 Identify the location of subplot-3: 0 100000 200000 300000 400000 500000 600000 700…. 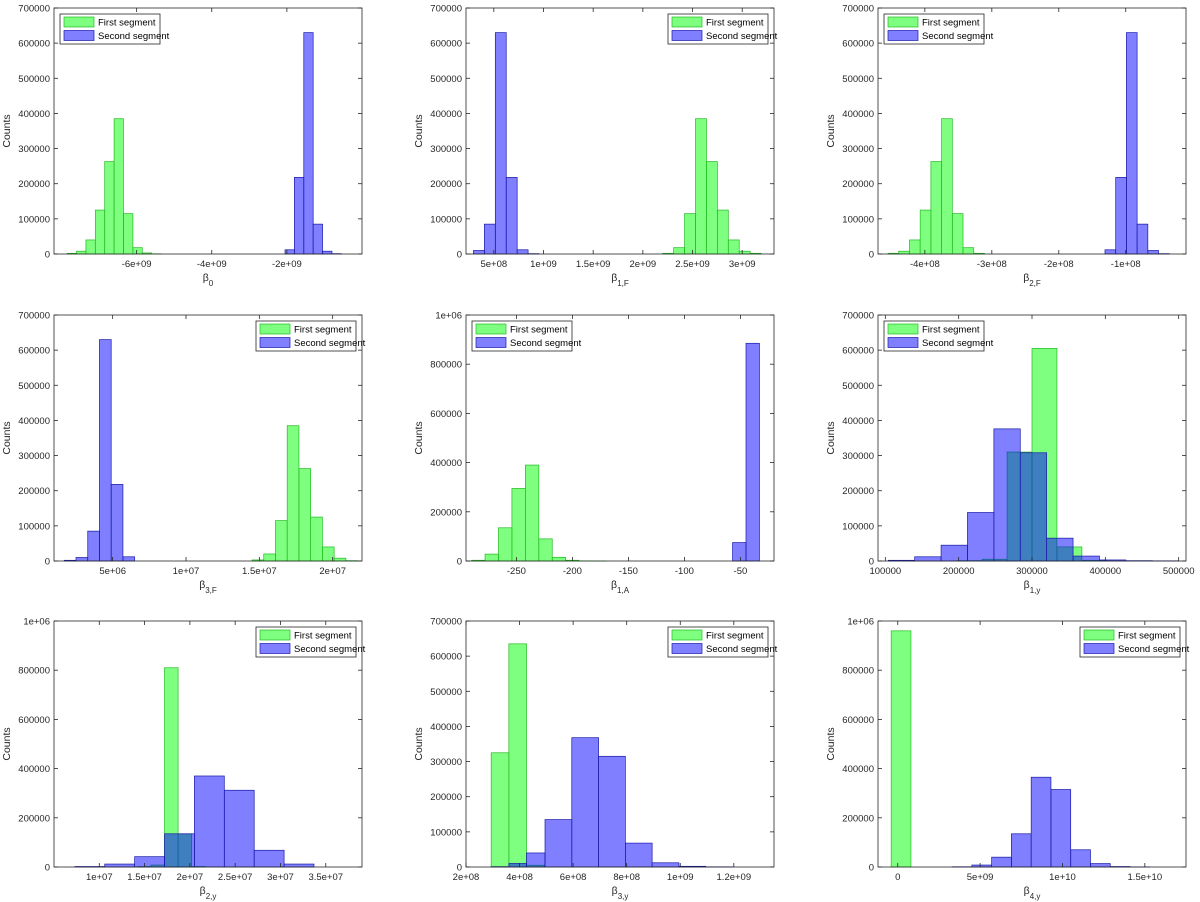
(1006, 146).